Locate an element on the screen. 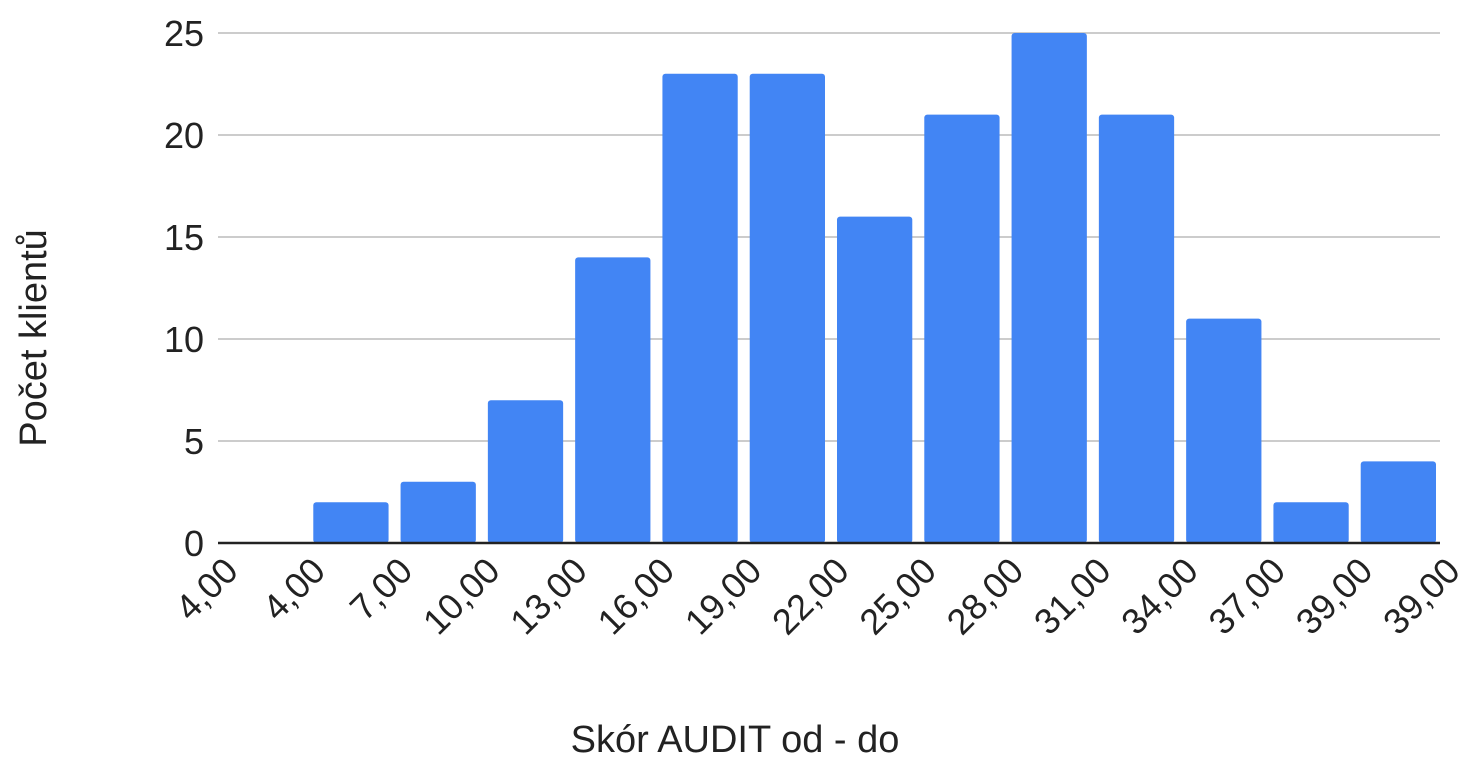 The height and width of the screenshot is (765, 1463). y-tick-label: 10 is located at coordinates (184, 339).